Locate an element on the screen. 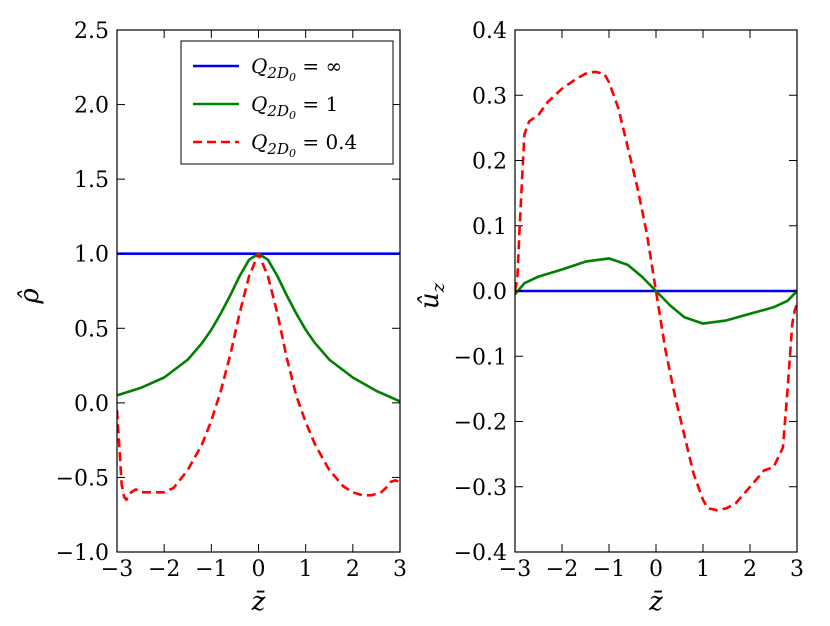  y-tick-label: 0.5 is located at coordinates (91, 329).